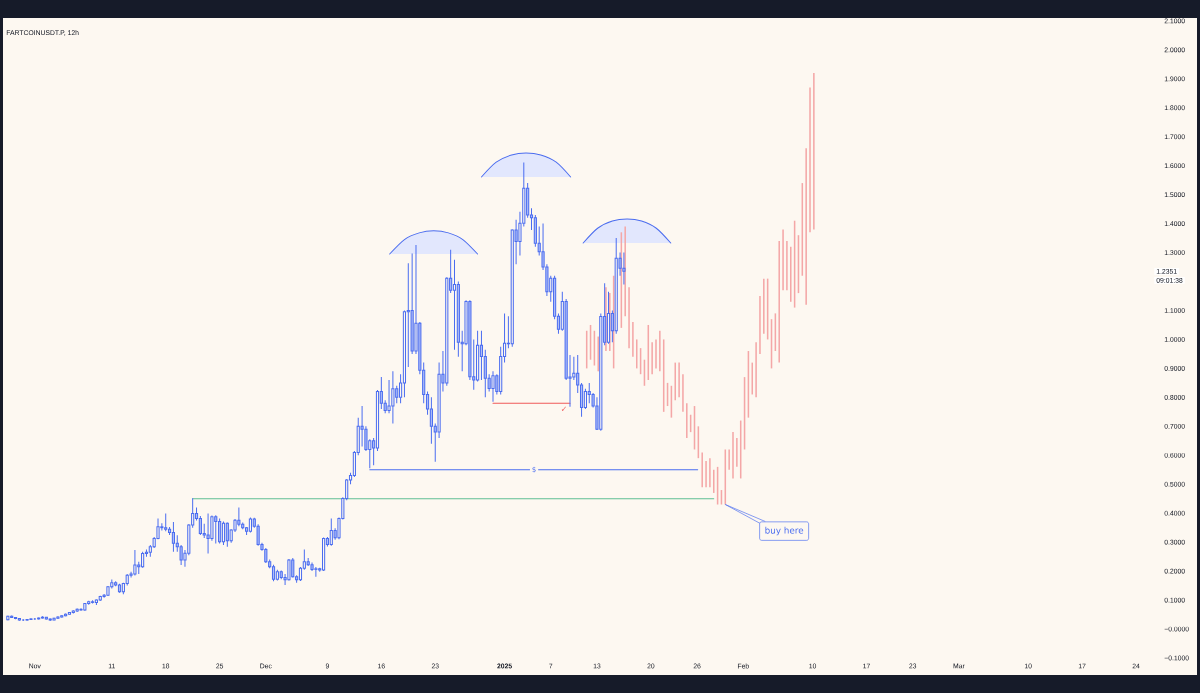  What do you see at coordinates (564, 408) in the screenshot?
I see `annotation: ✓` at bounding box center [564, 408].